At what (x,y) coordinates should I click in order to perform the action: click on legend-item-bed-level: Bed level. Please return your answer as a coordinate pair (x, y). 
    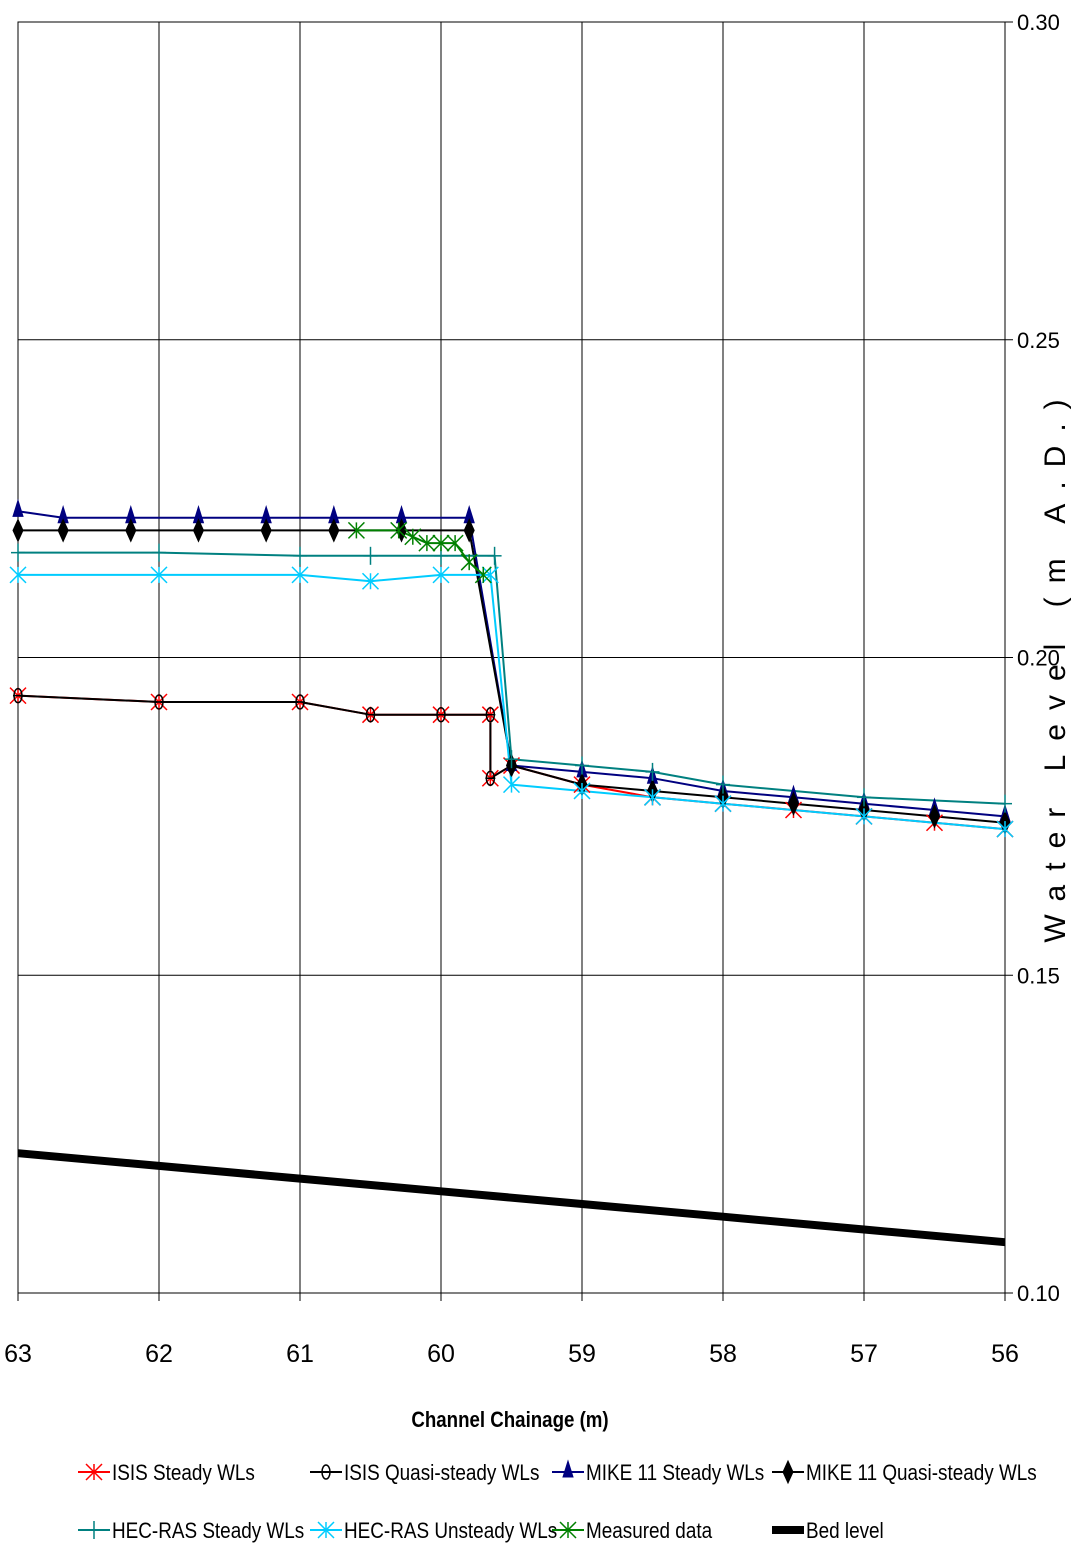
    Looking at the image, I should click on (828, 1531).